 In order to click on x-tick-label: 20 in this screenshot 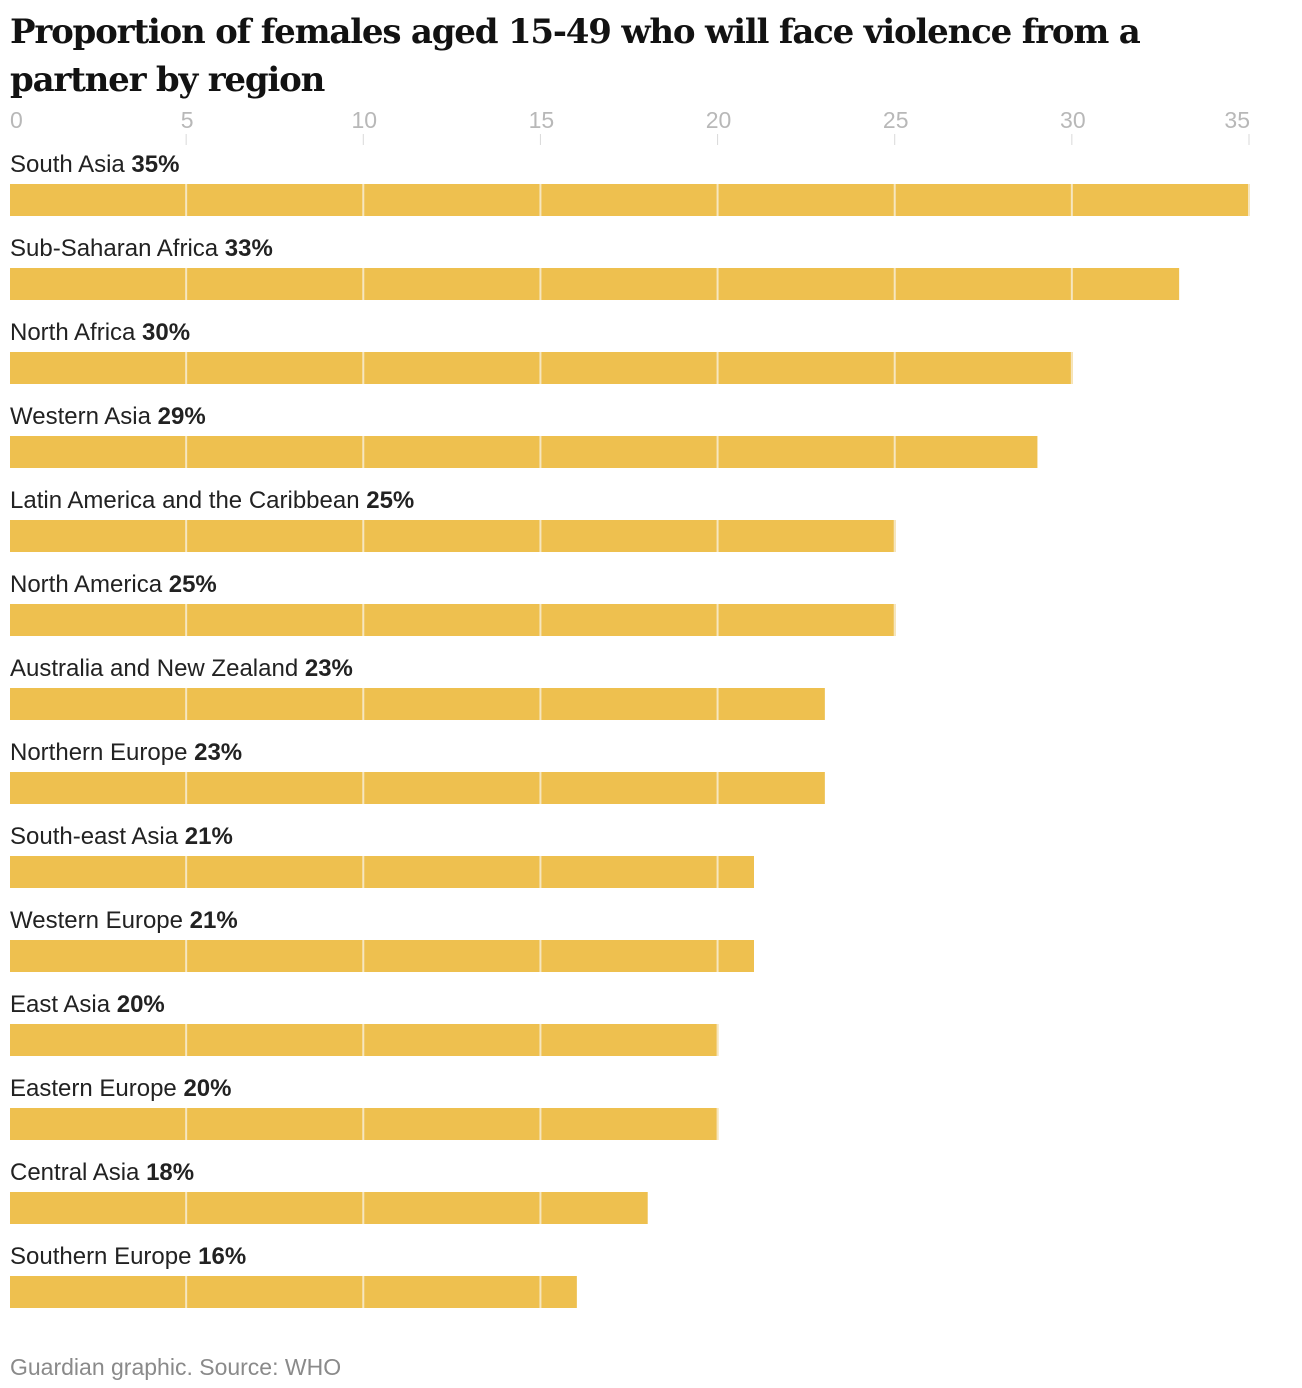, I will do `click(719, 120)`.